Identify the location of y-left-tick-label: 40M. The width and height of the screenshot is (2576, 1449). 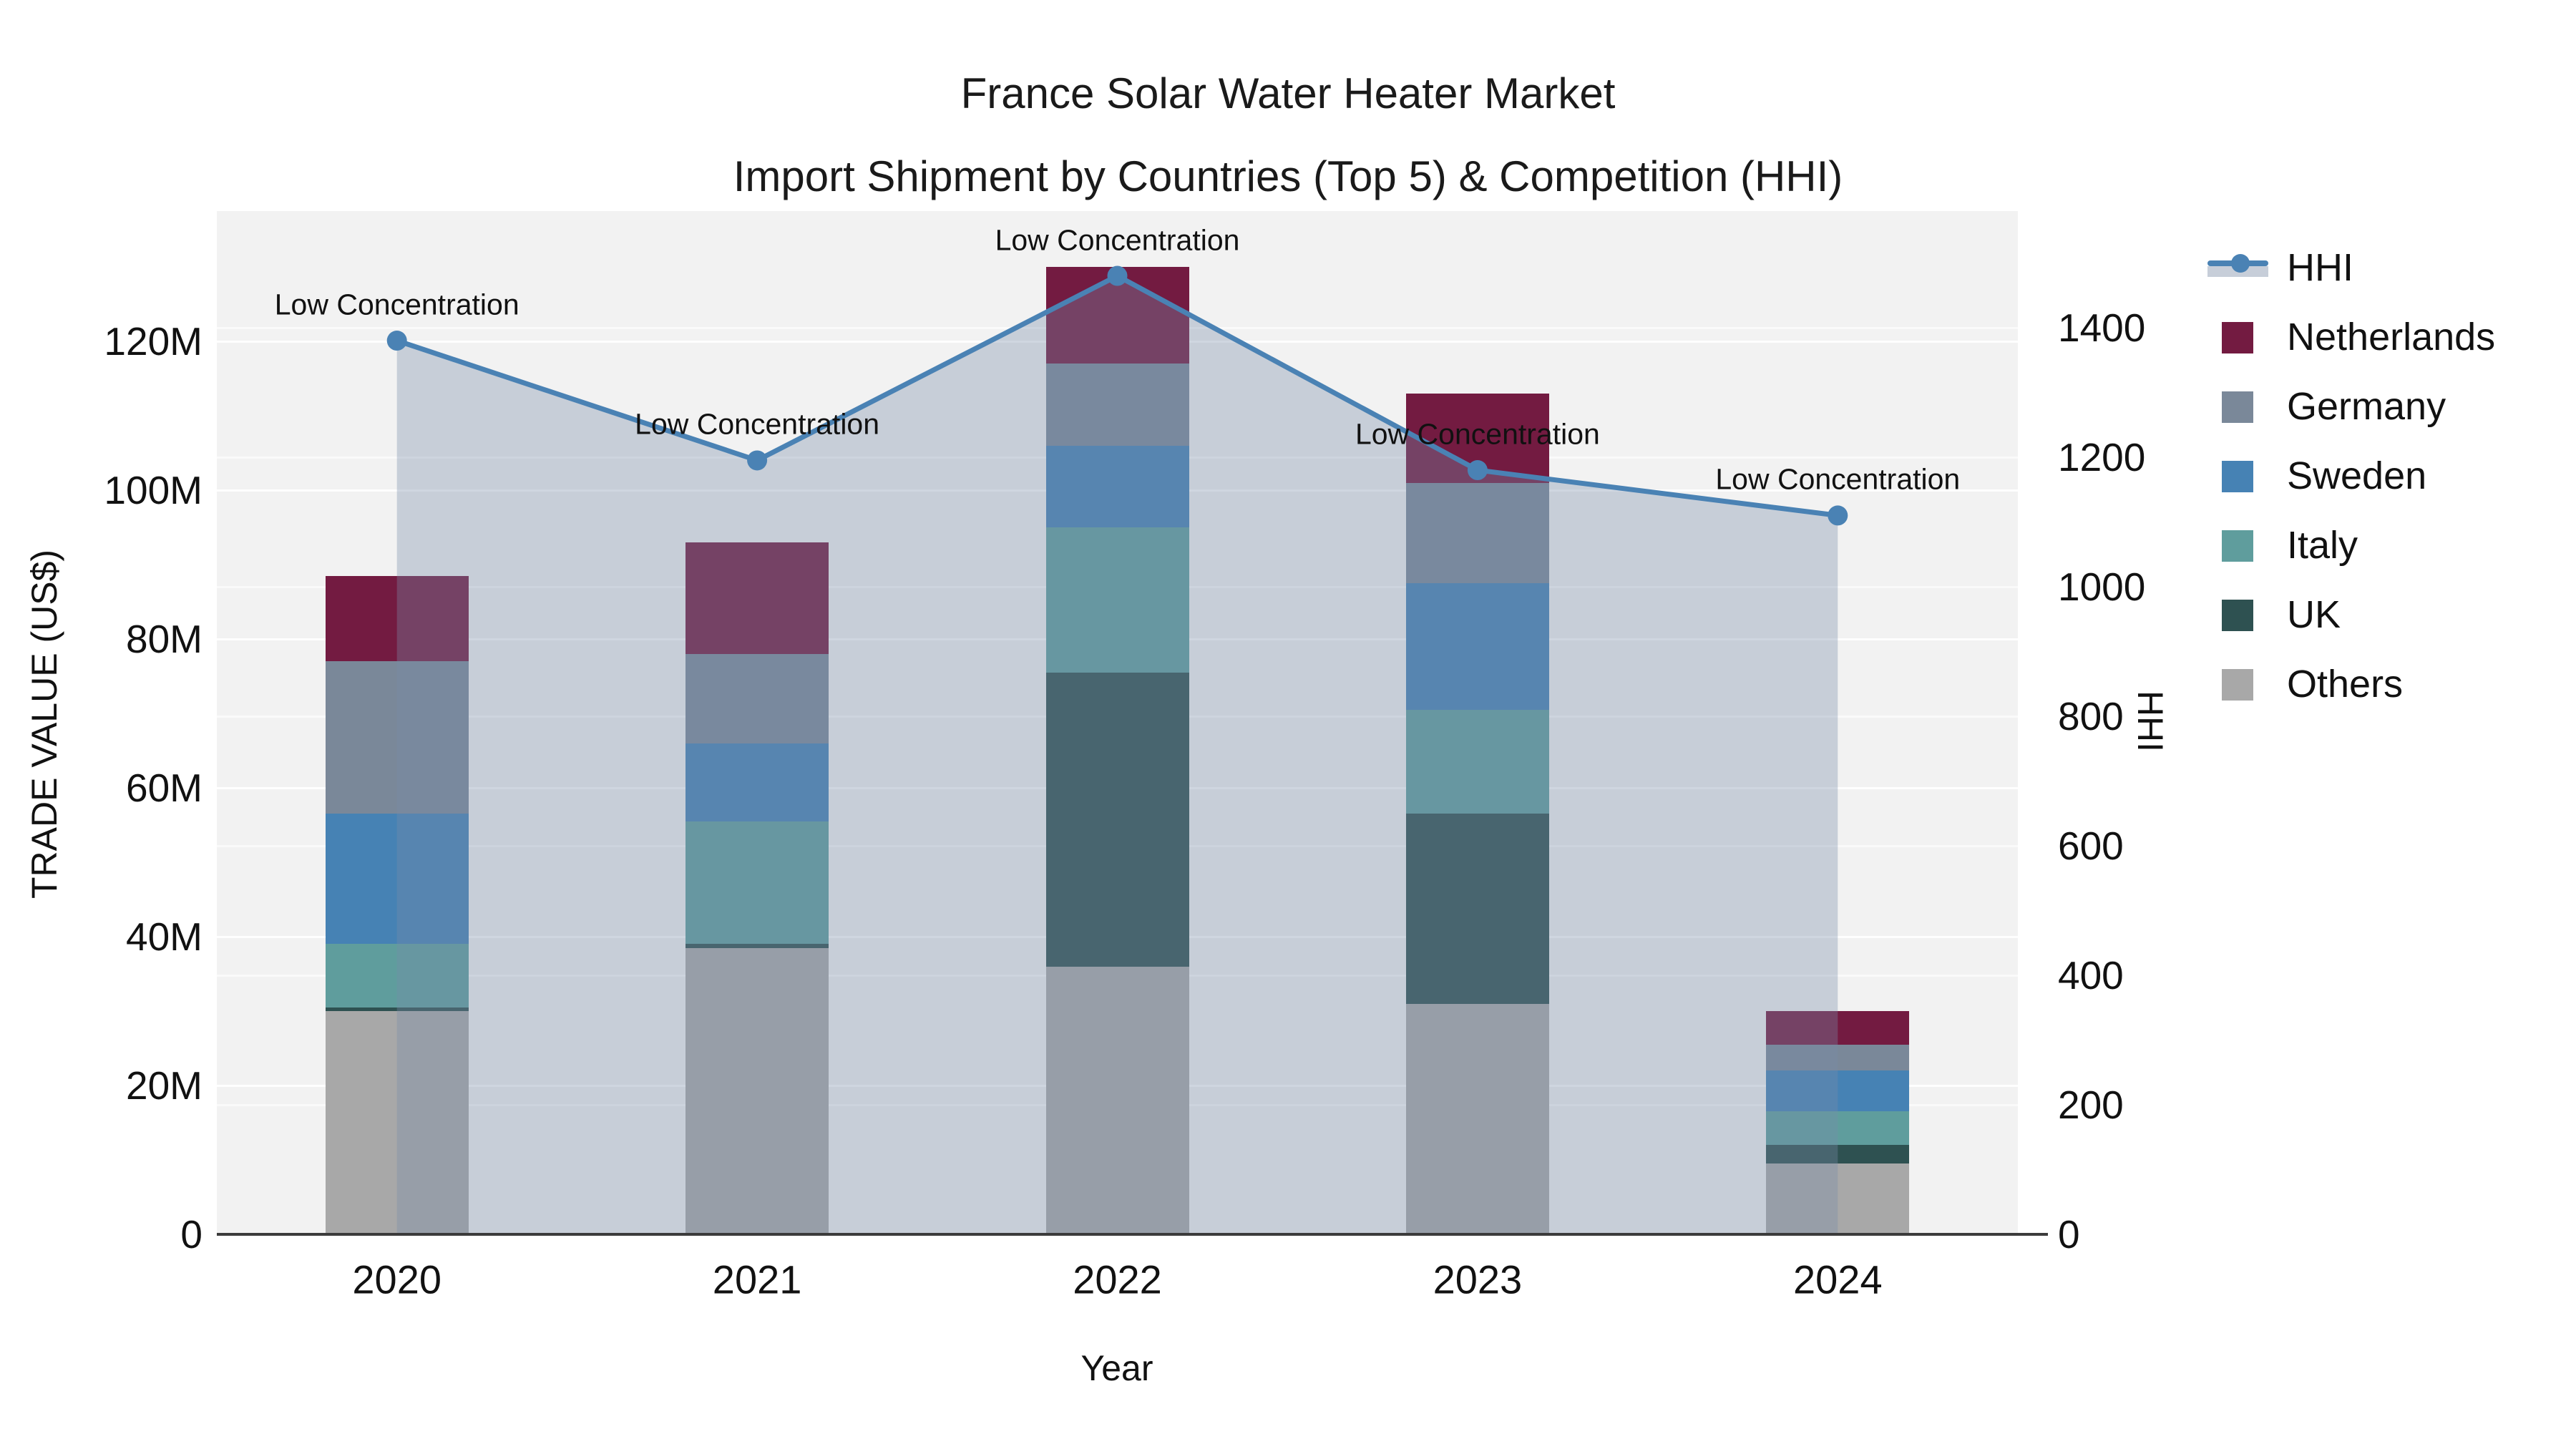
(164, 936).